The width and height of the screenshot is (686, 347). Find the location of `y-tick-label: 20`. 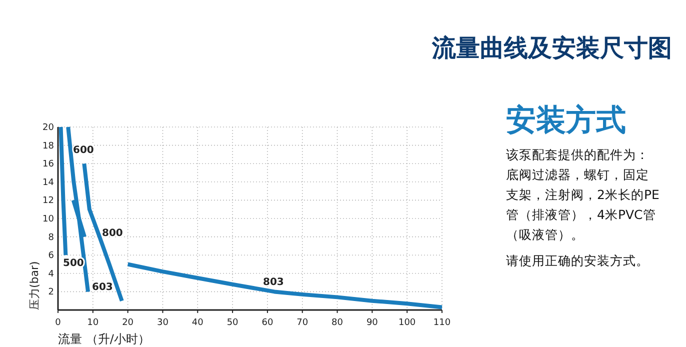

y-tick-label: 20 is located at coordinates (48, 128).